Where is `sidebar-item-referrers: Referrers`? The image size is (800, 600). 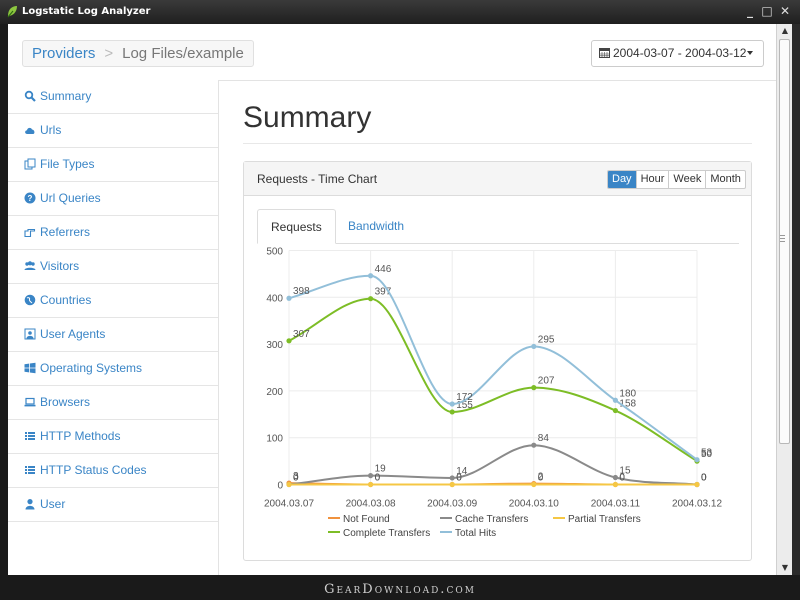
sidebar-item-referrers: Referrers is located at coordinates (113, 233).